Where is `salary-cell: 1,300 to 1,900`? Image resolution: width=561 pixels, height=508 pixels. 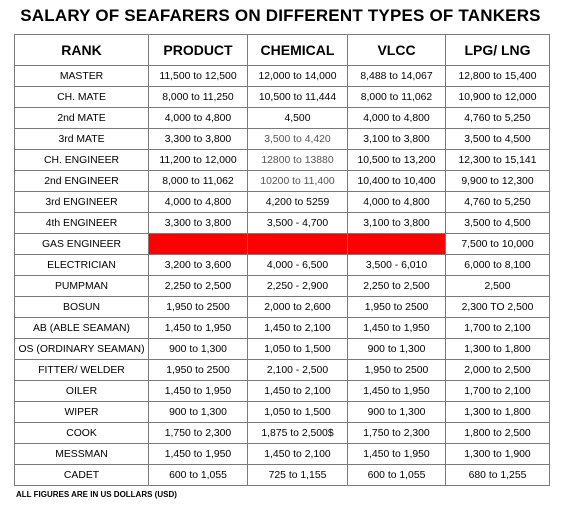 salary-cell: 1,300 to 1,900 is located at coordinates (497, 454).